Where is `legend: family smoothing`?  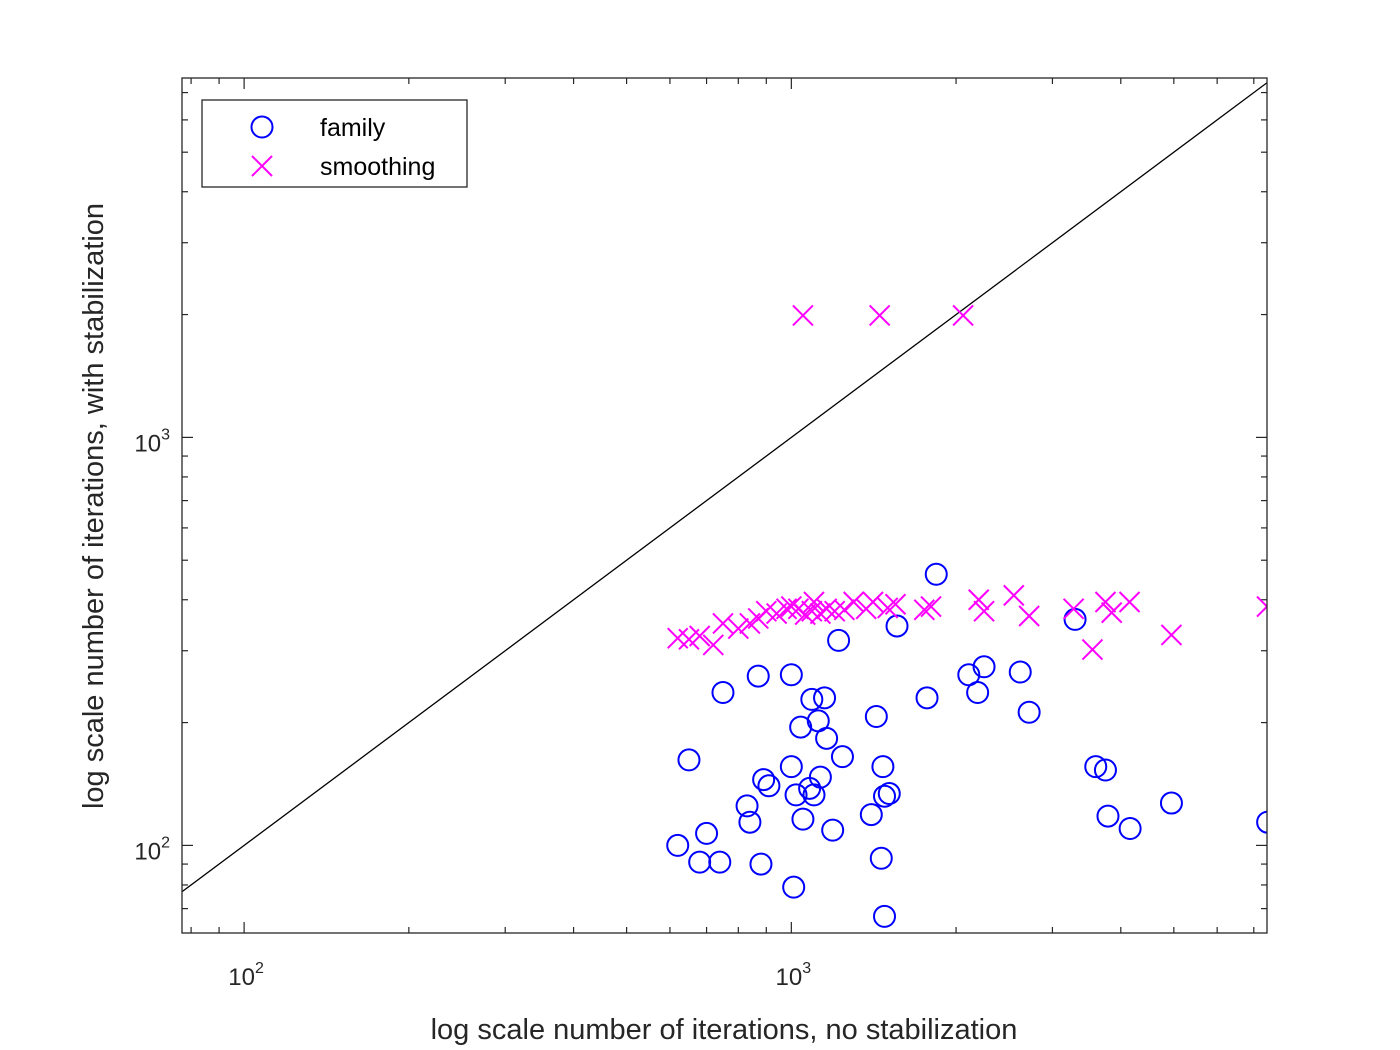 legend: family smoothing is located at coordinates (334, 143).